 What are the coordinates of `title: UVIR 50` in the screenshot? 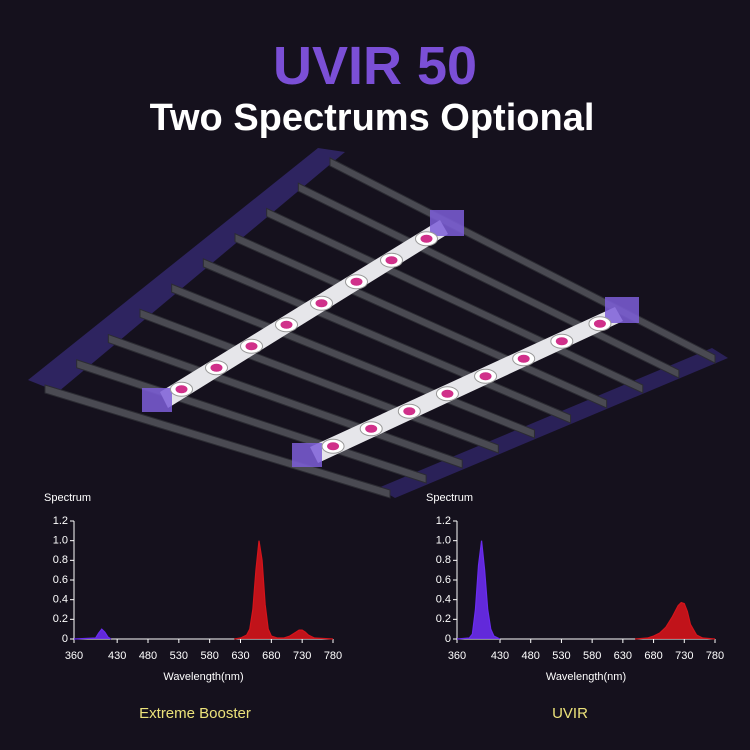 It's located at (375, 66).